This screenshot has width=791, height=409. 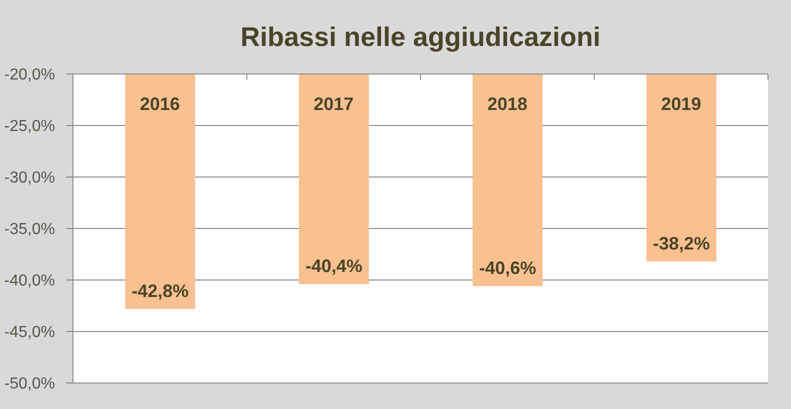 What do you see at coordinates (507, 268) in the screenshot?
I see `data-label: -40,6%` at bounding box center [507, 268].